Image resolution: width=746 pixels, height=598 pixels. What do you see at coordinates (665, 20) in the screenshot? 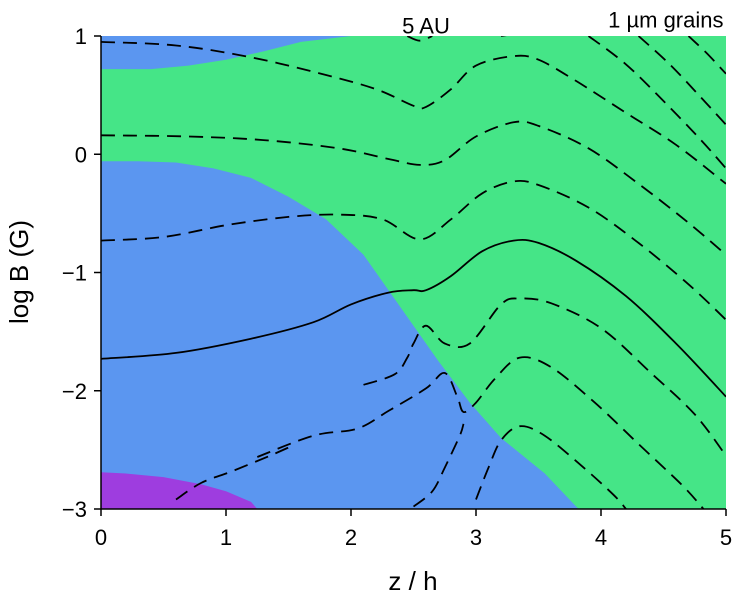
I see `annotation-1: 1 µm grains` at bounding box center [665, 20].